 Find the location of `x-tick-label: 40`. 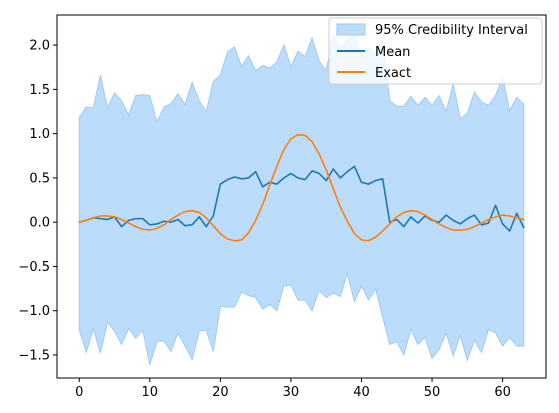

x-tick-label: 40 is located at coordinates (361, 392).